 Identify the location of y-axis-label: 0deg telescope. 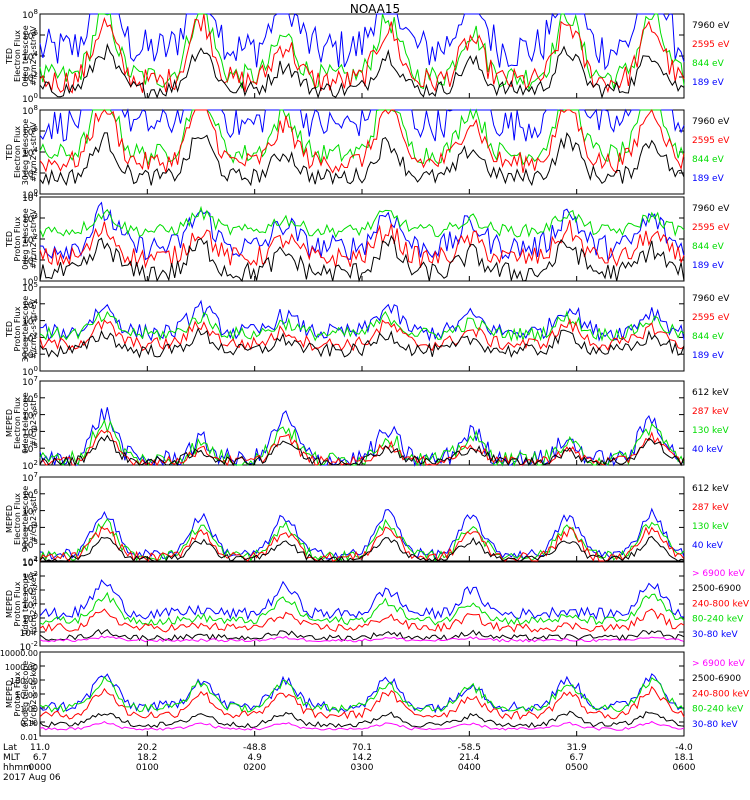
(25, 422).